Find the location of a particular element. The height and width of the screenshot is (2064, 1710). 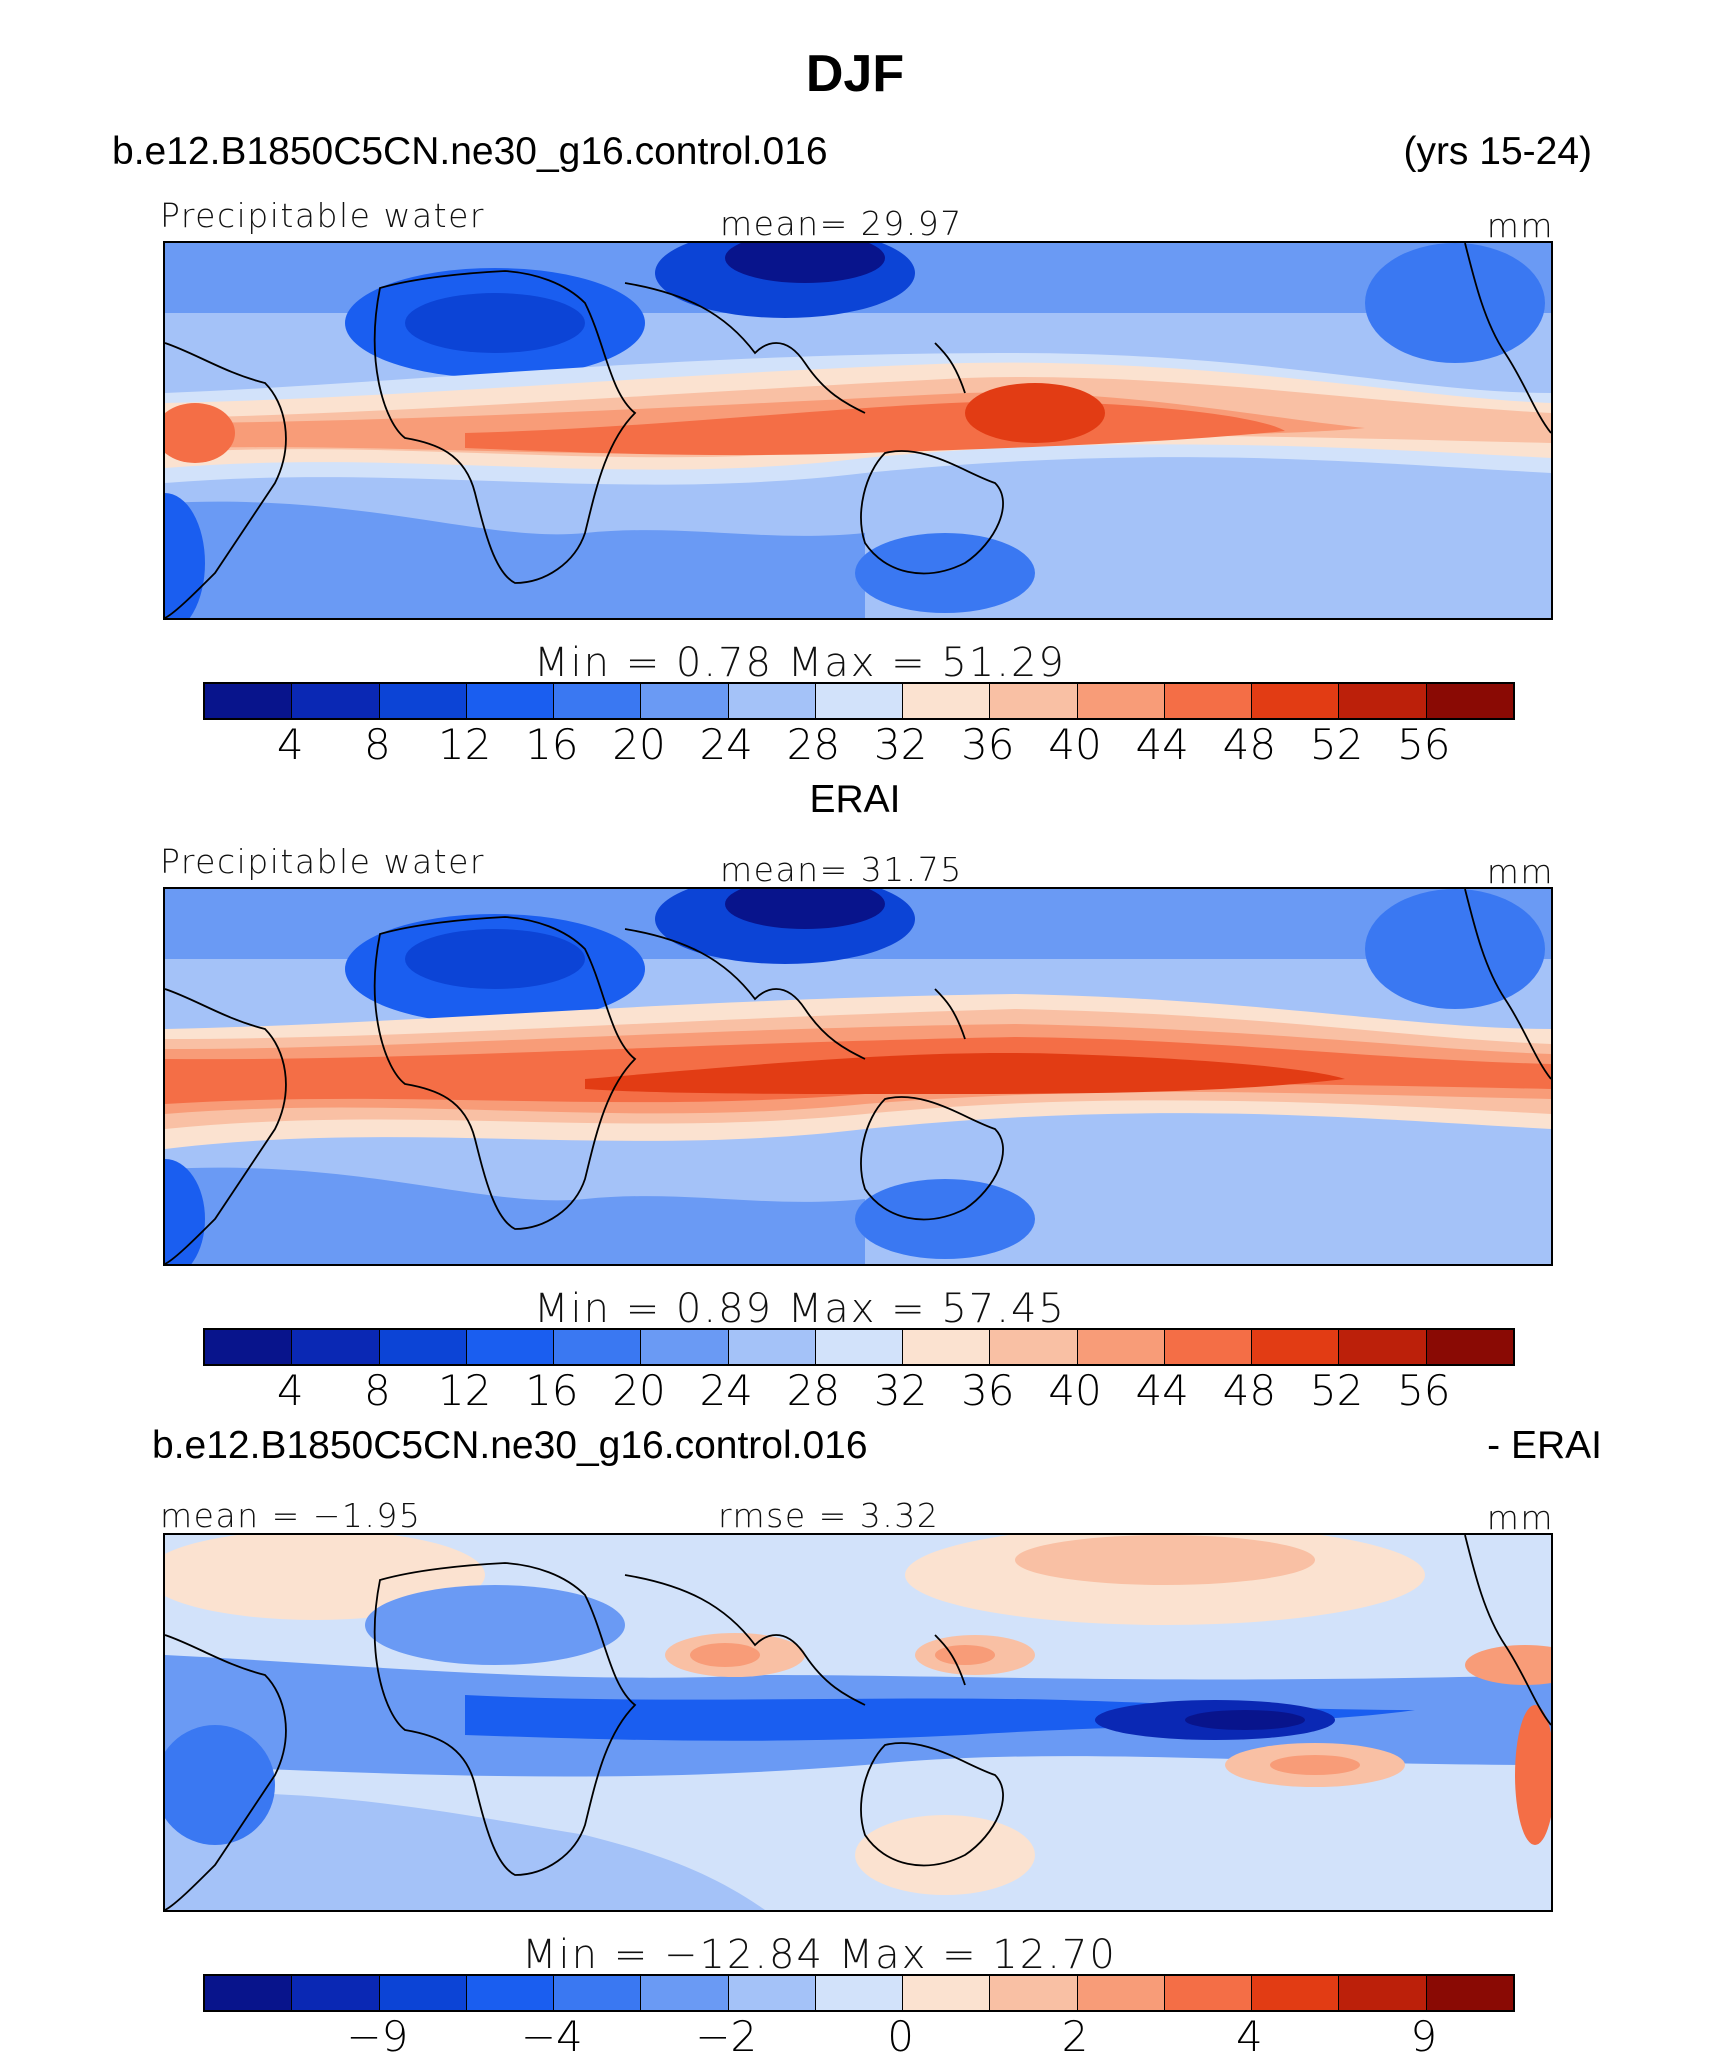

panel1-minmax-label: Min = 0.78 Max = 51.29 is located at coordinates (800, 663).